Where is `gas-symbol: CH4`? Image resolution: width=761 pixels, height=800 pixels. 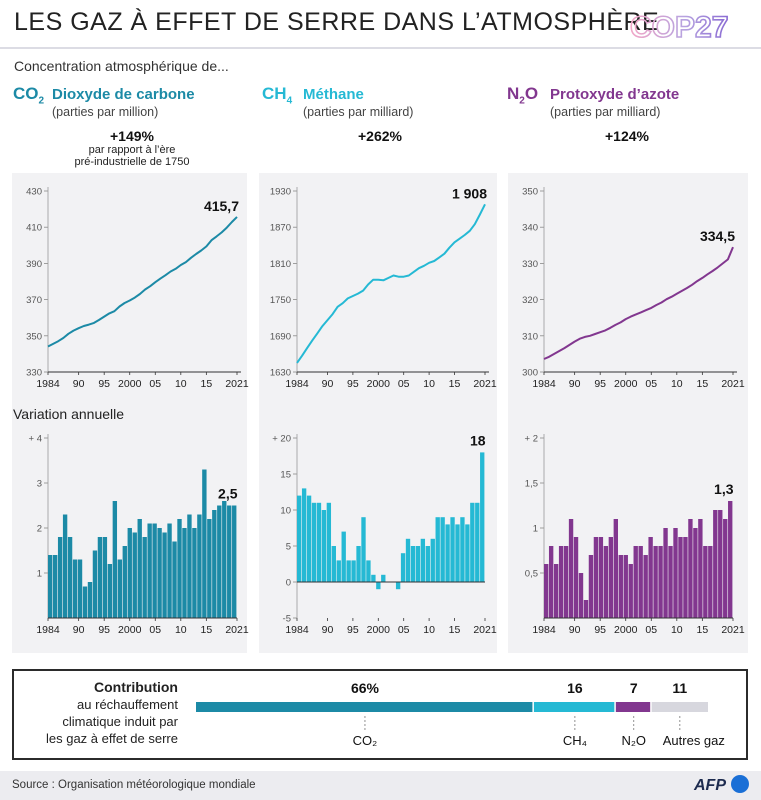
gas-symbol: CH4 is located at coordinates (277, 95).